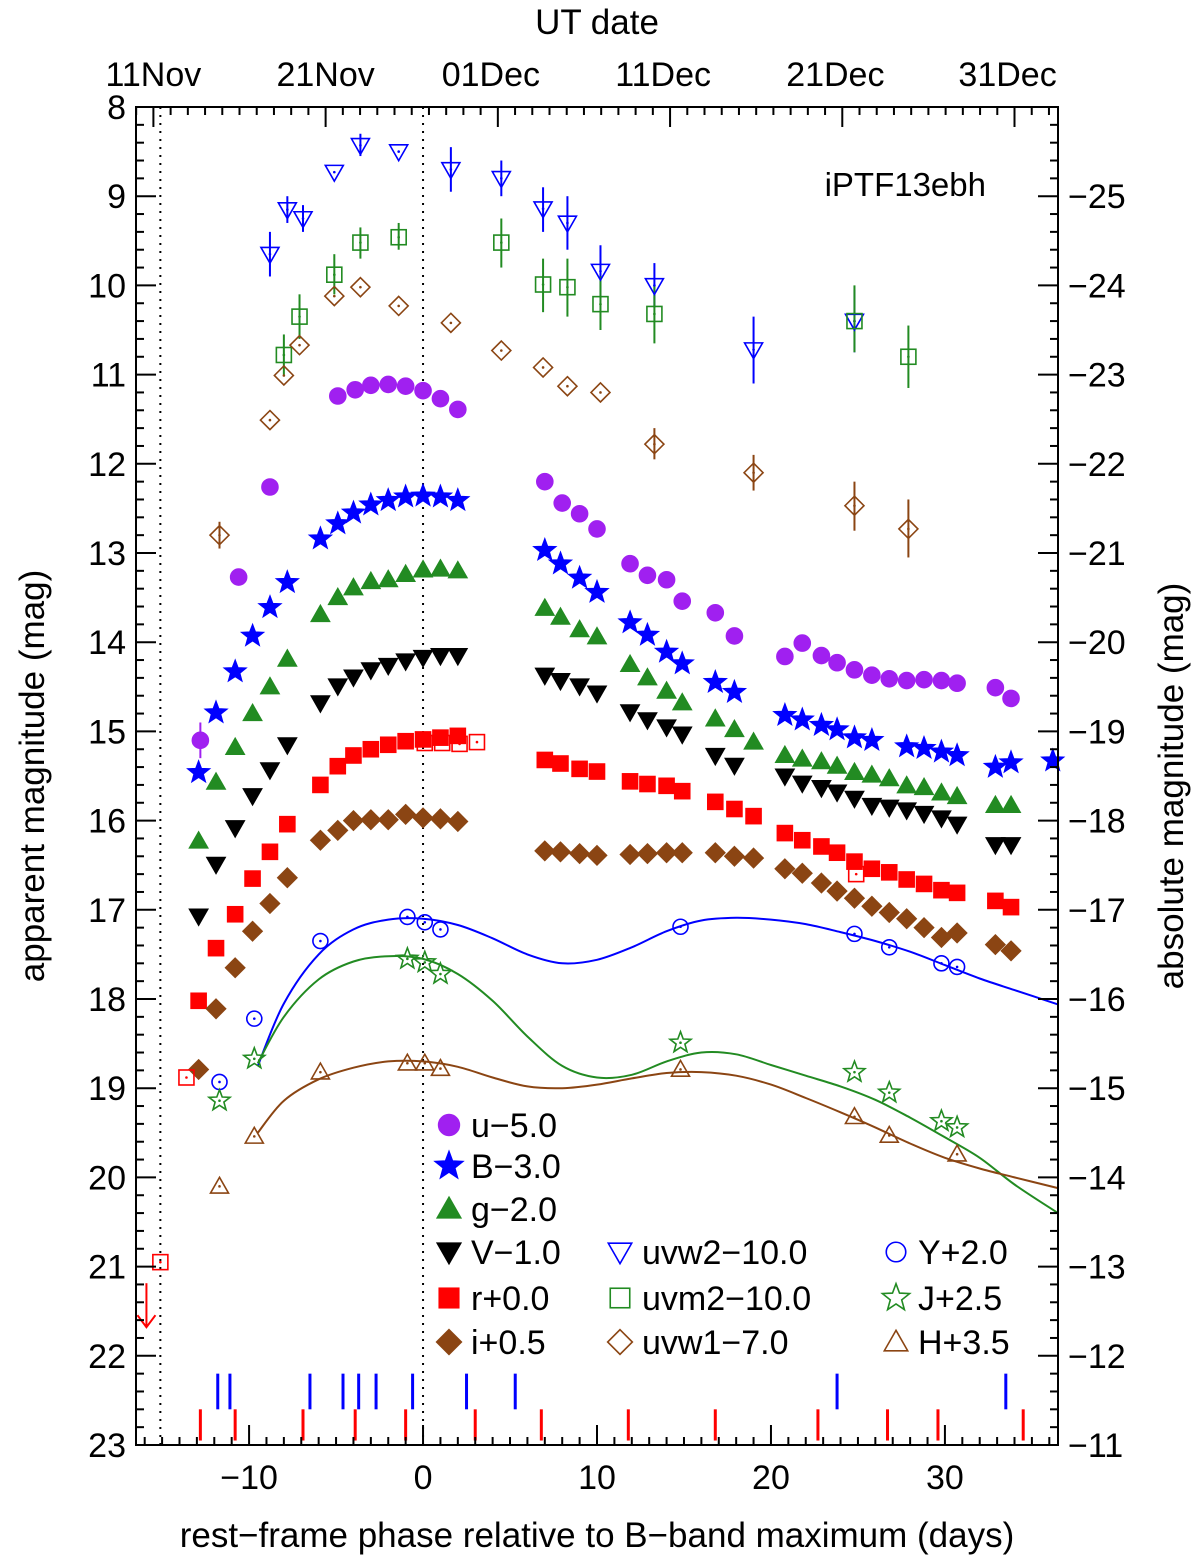  I want to click on y2-tick-label: −14, so click(1097, 1178).